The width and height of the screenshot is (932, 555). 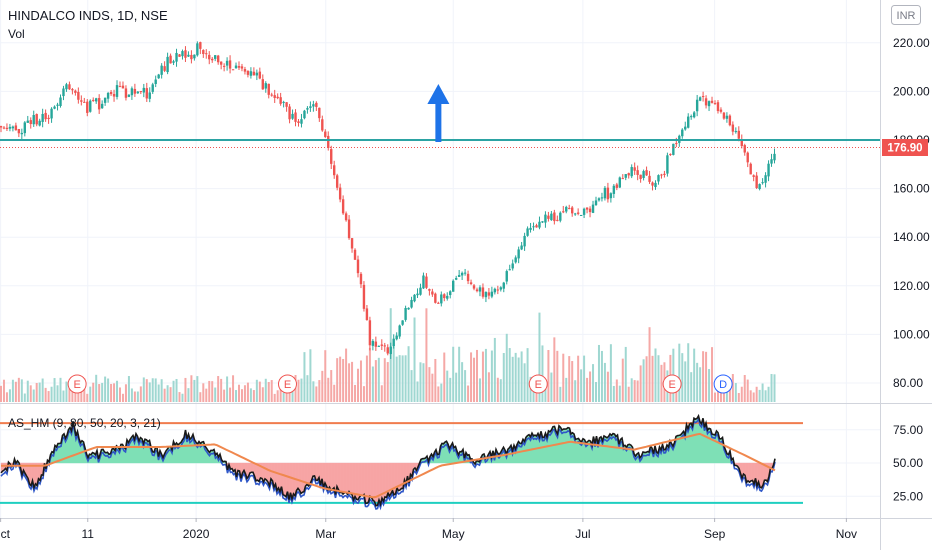 What do you see at coordinates (88, 15) in the screenshot?
I see `symbol-title: HINDALCO INDS, 1D, NSE` at bounding box center [88, 15].